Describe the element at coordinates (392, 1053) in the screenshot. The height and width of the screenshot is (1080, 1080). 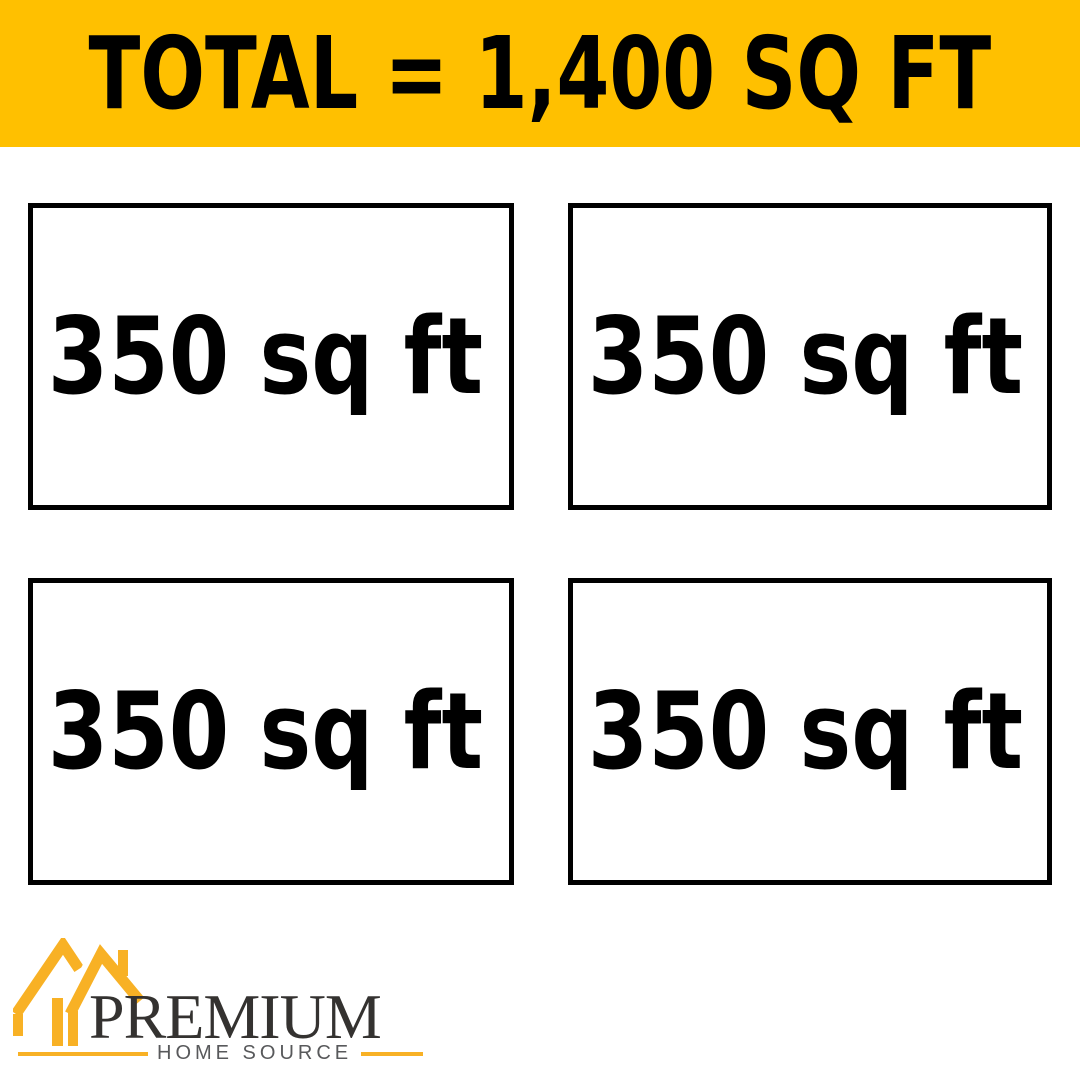
I see `tagline-rule-right` at that location.